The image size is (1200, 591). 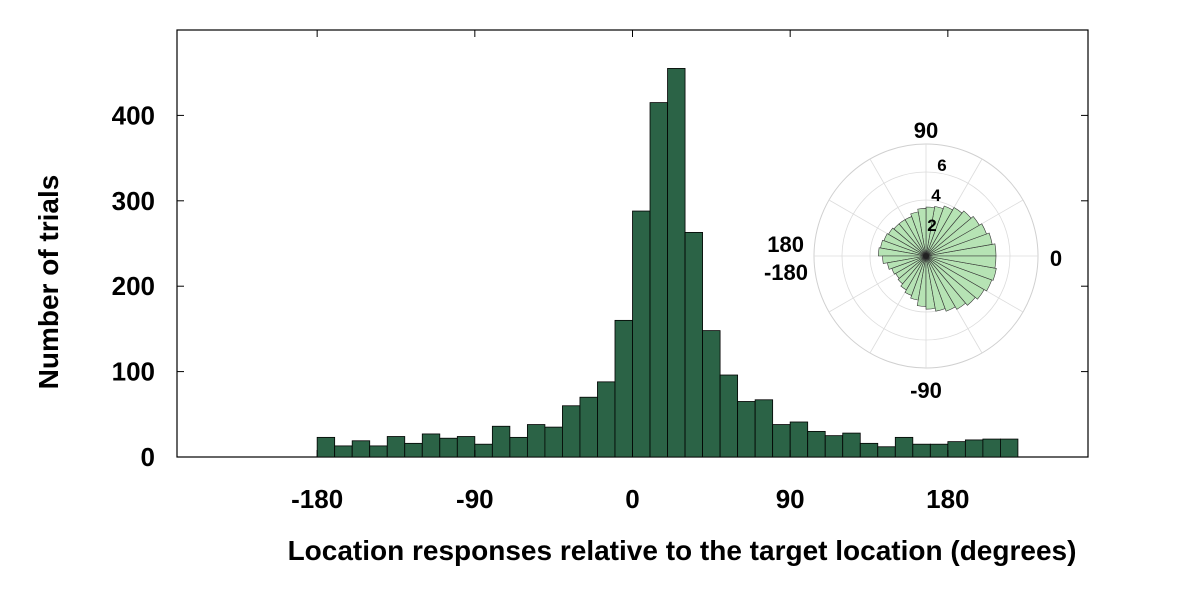 What do you see at coordinates (785, 244) in the screenshot?
I see `polar-label-180: 180` at bounding box center [785, 244].